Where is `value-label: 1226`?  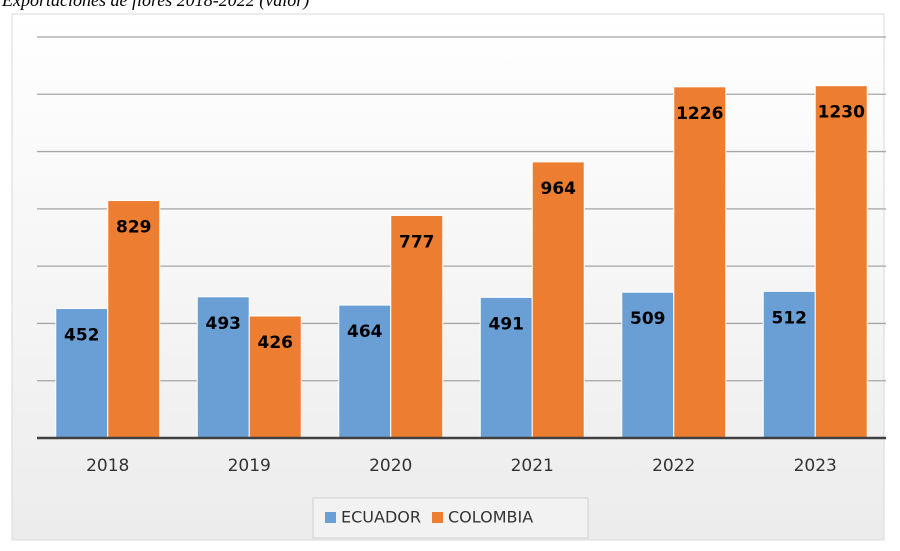
value-label: 1226 is located at coordinates (699, 114).